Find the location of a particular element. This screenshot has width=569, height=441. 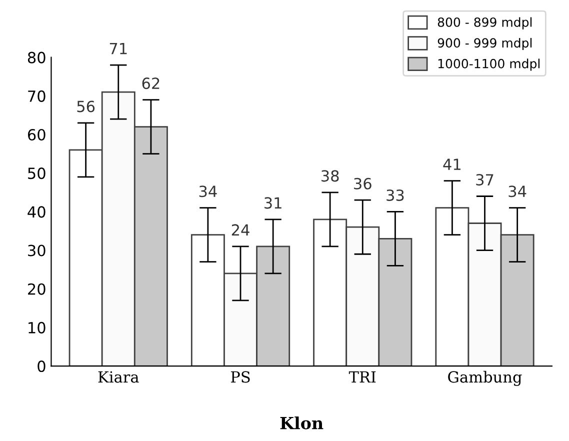

x-tick-label: PS is located at coordinates (240, 377).